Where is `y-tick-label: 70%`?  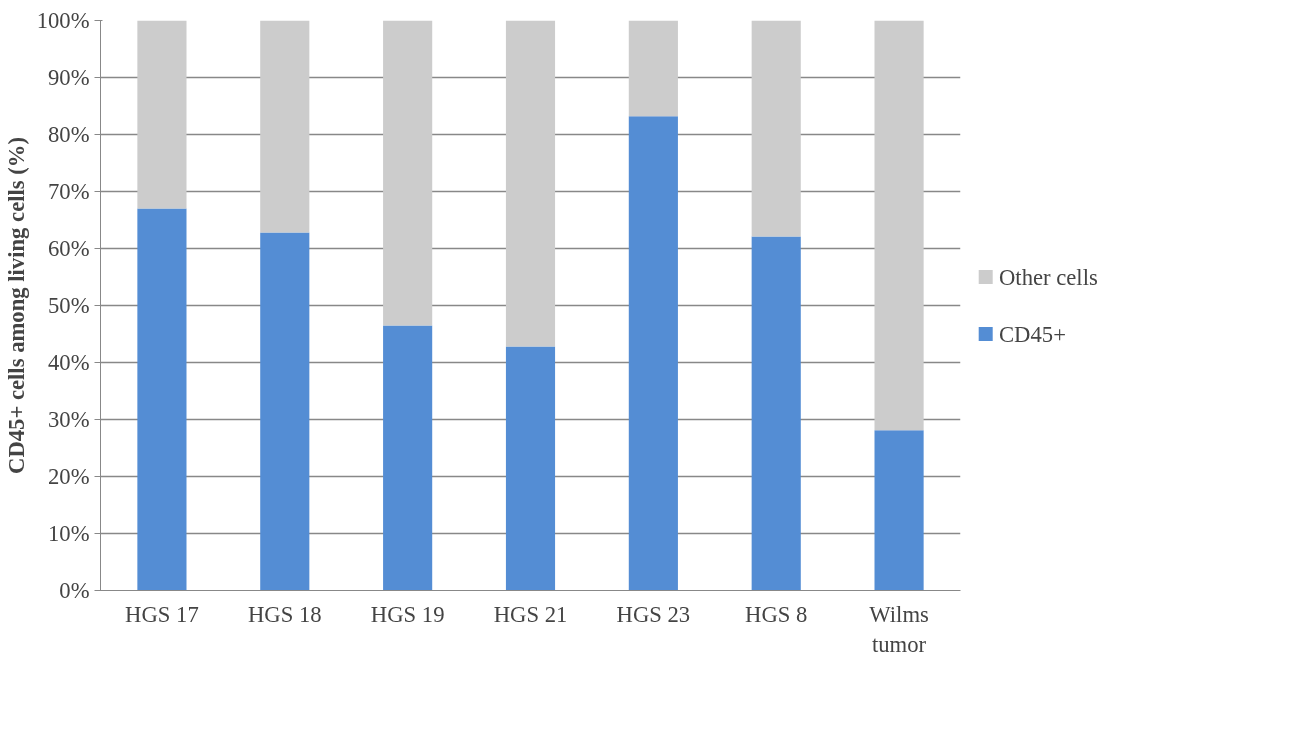 y-tick-label: 70% is located at coordinates (68, 191).